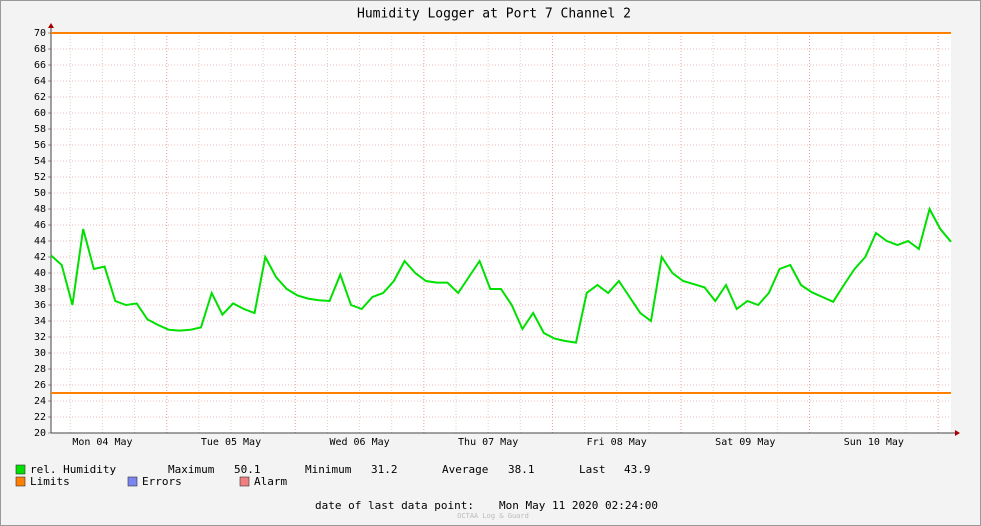 The height and width of the screenshot is (526, 981). What do you see at coordinates (40, 97) in the screenshot?
I see `y-tick-label: 62` at bounding box center [40, 97].